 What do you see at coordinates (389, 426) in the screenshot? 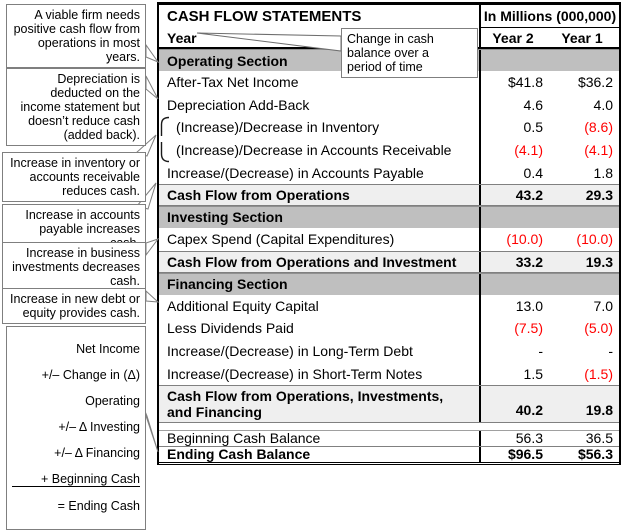
I see `spacer-row` at bounding box center [389, 426].